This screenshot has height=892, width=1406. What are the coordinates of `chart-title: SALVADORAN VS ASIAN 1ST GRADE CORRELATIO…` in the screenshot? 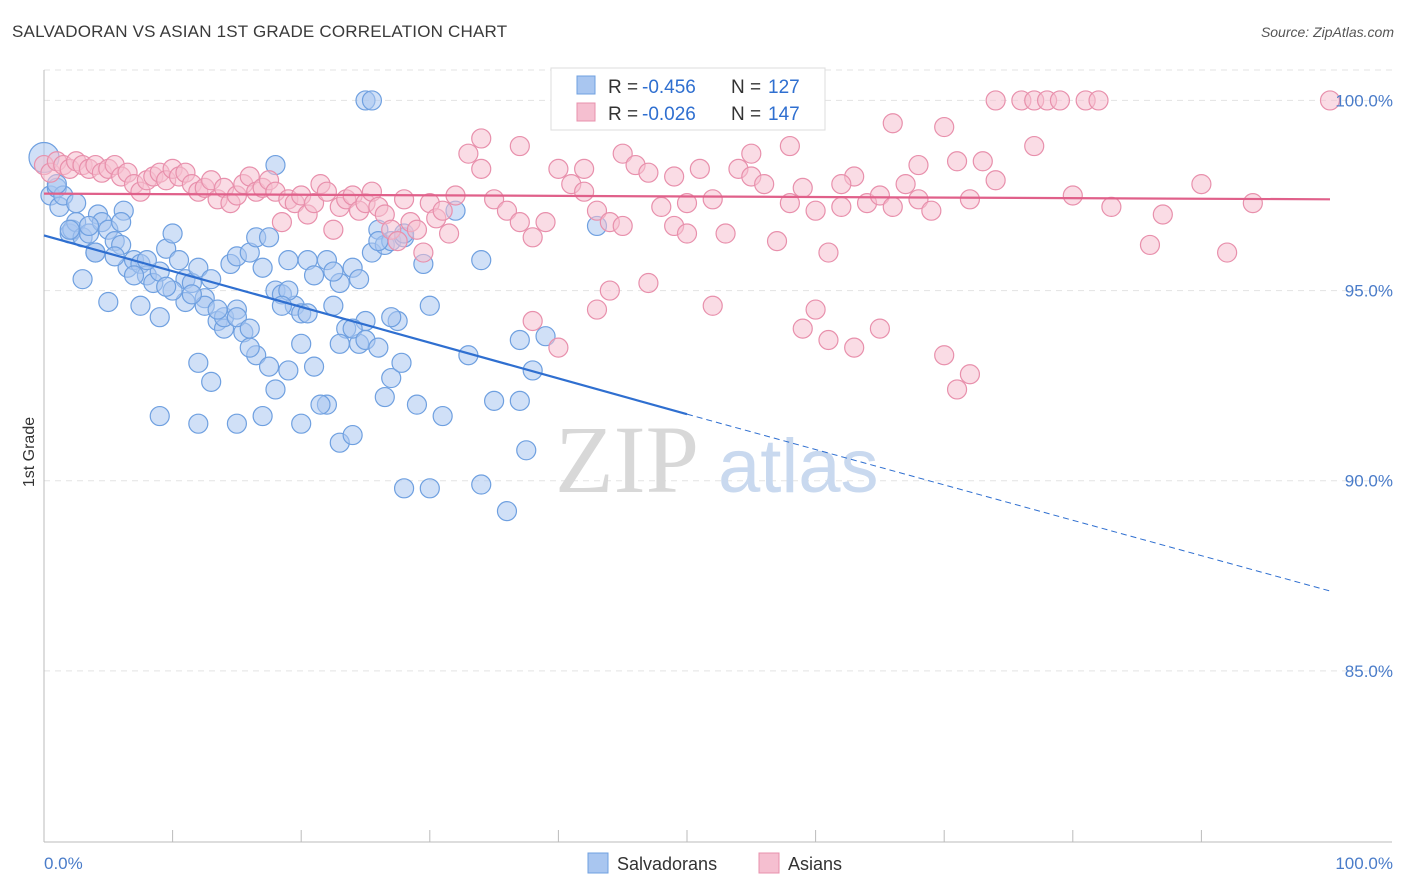 It's located at (260, 31).